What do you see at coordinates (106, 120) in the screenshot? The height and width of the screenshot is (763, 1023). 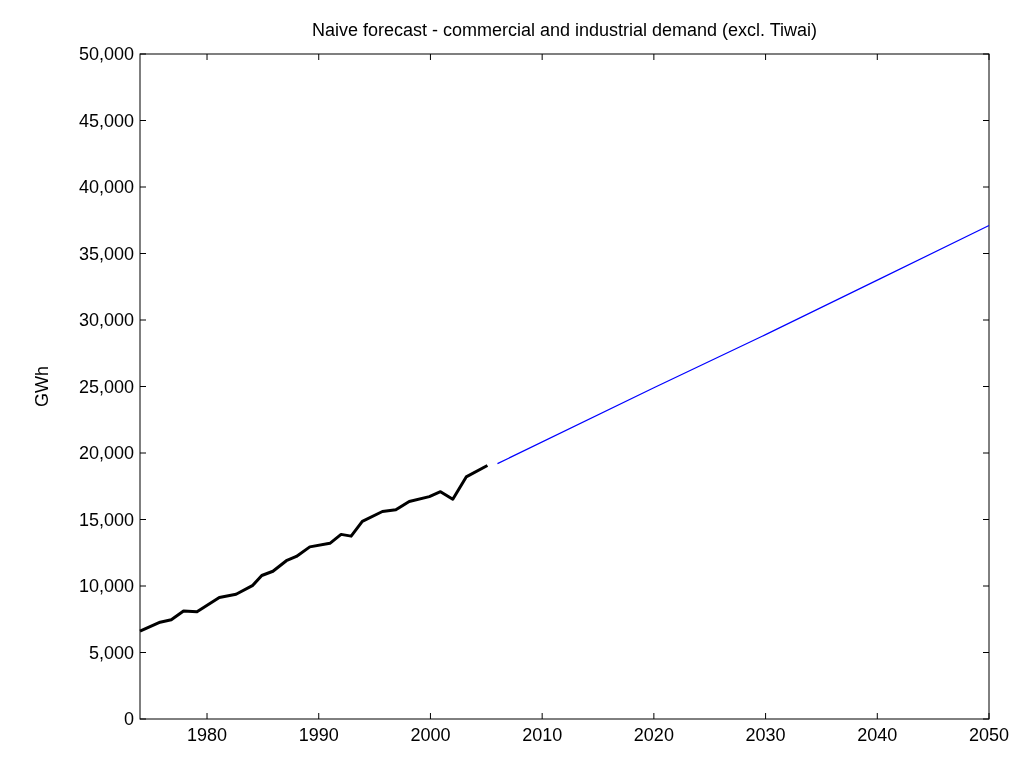 I see `y-tick-label: 45,000` at bounding box center [106, 120].